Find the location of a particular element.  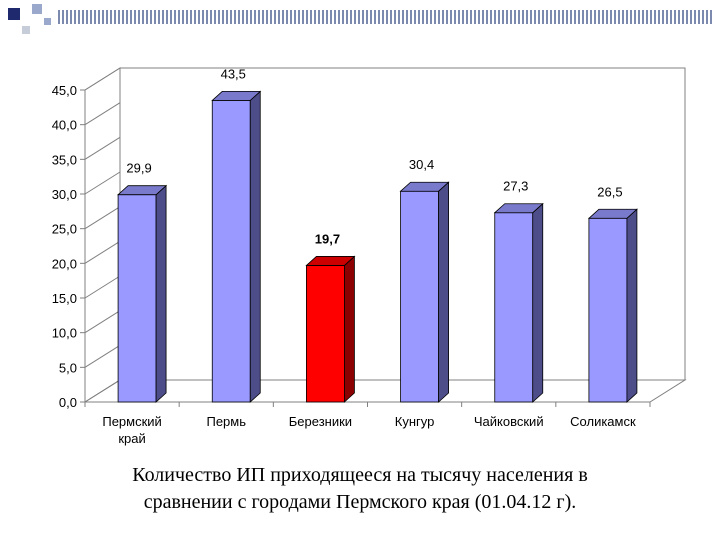

data-label: 27,3 is located at coordinates (515, 186).